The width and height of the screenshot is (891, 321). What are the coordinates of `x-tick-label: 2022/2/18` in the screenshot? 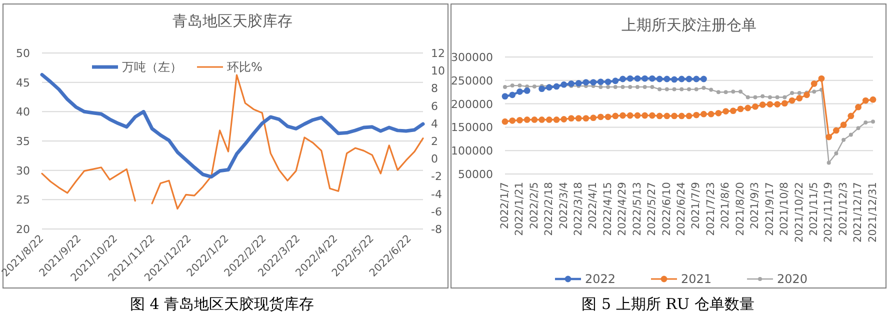 It's located at (549, 209).